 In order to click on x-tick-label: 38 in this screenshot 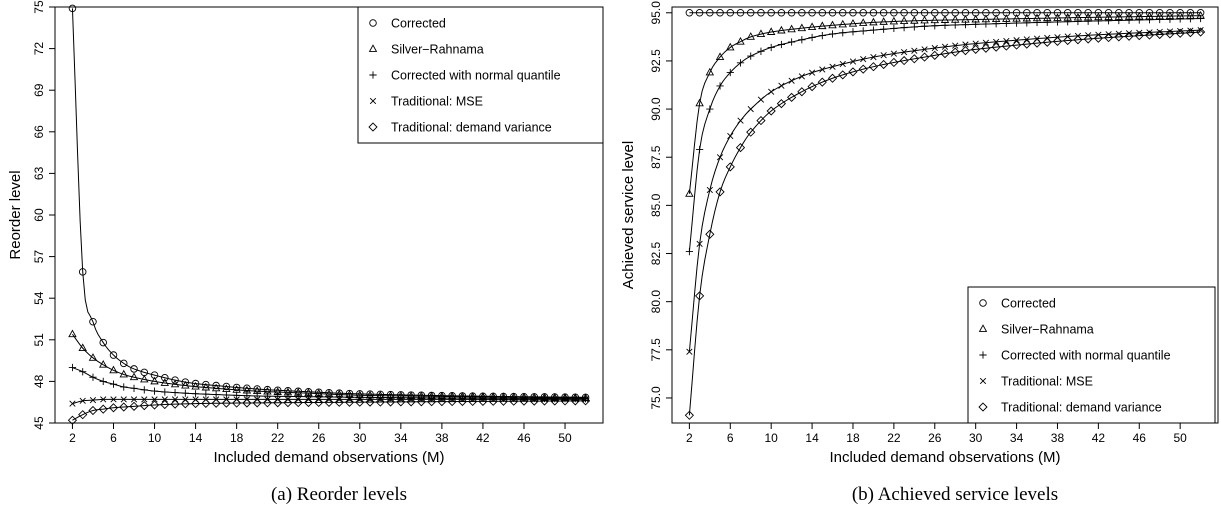, I will do `click(1058, 438)`.